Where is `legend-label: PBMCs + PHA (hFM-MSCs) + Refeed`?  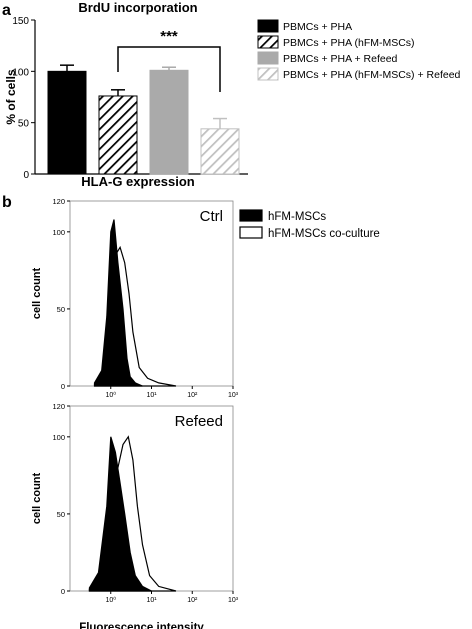
legend-label: PBMCs + PHA (hFM-MSCs) + Refeed is located at coordinates (372, 75).